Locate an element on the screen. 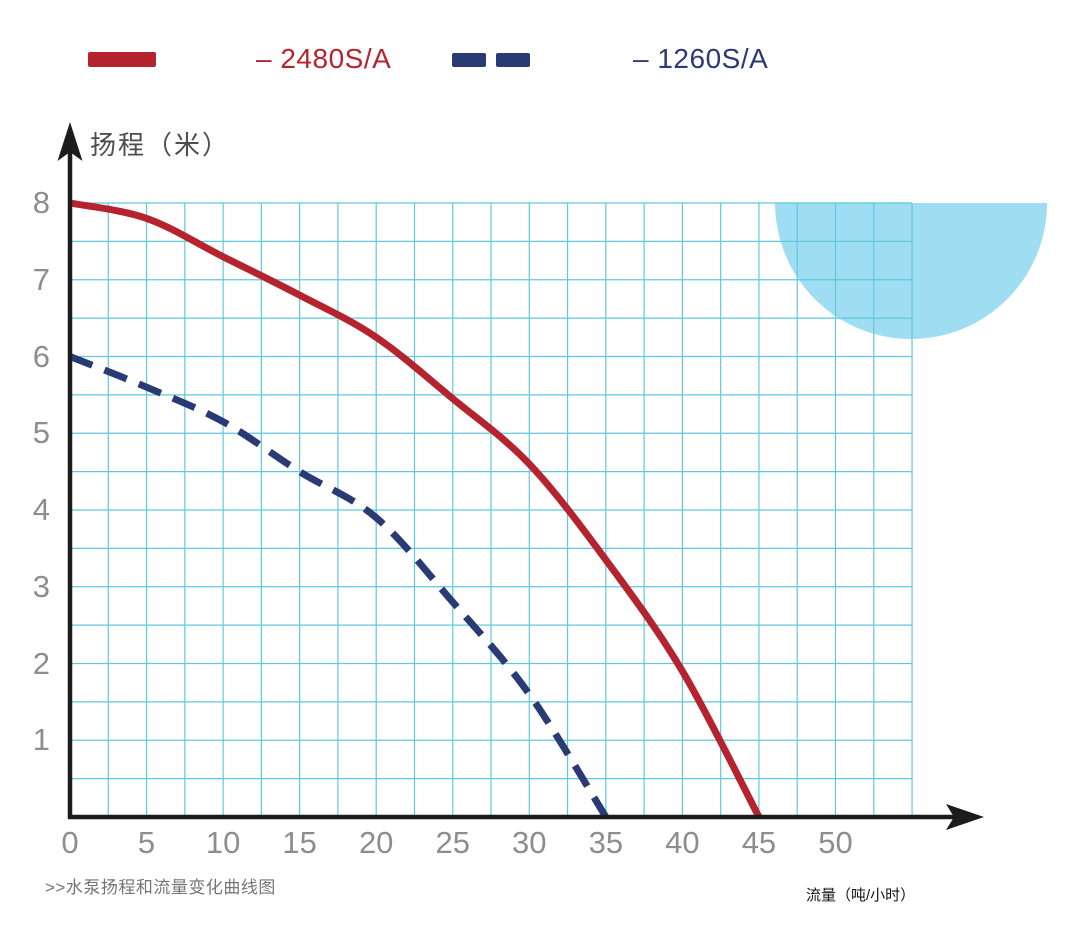 This screenshot has width=1080, height=937. y-tick-label: 7 is located at coordinates (41, 279).